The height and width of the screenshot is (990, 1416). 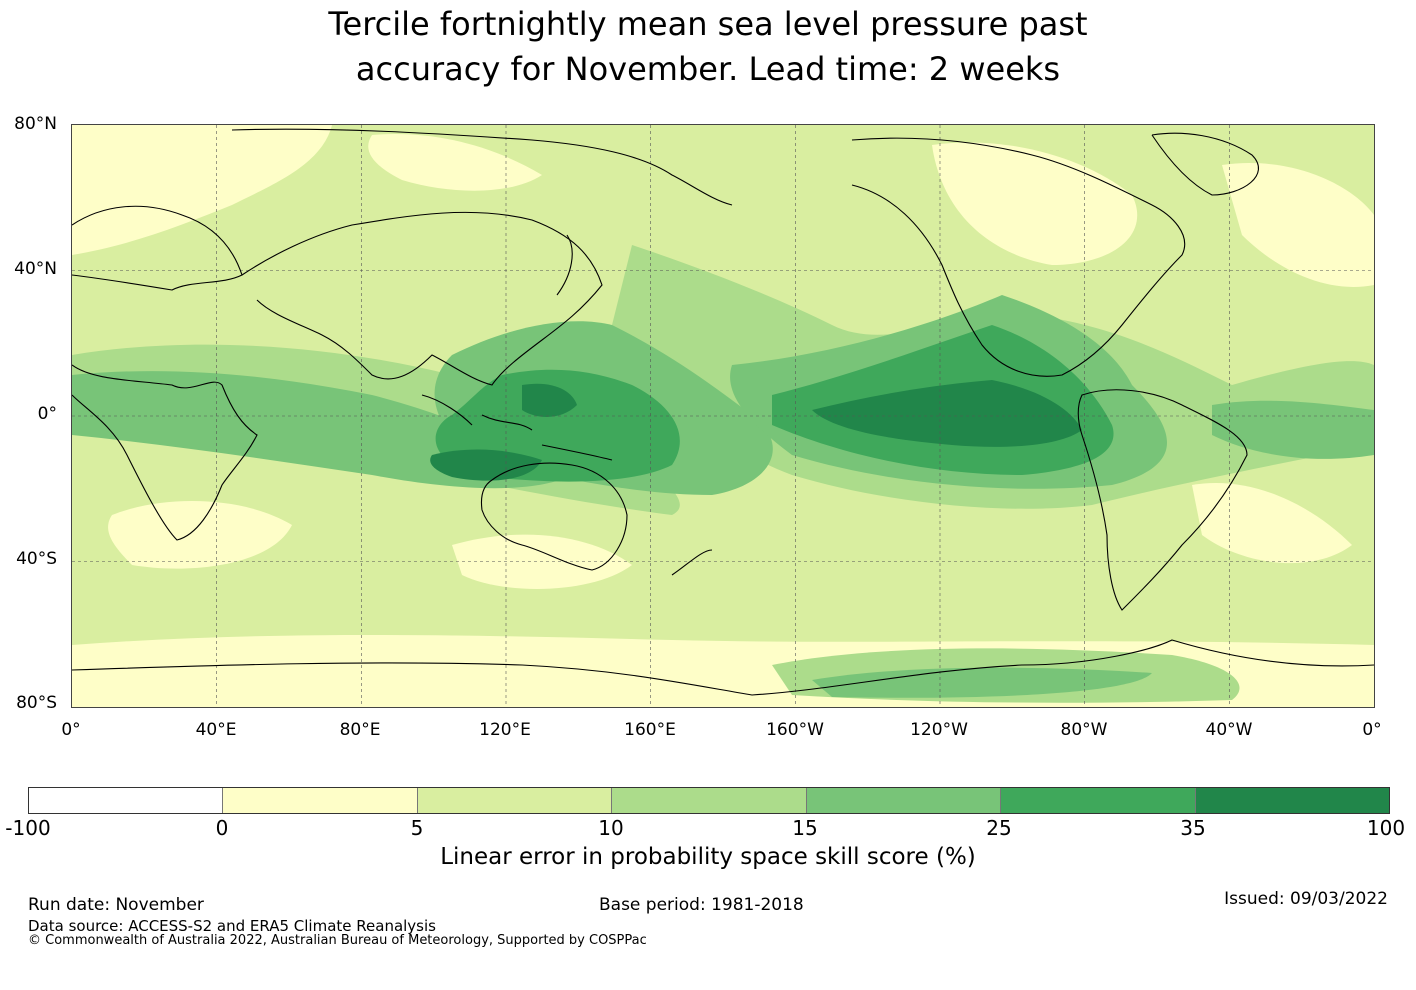 What do you see at coordinates (35, 124) in the screenshot?
I see `lat-label-80n: 80°N` at bounding box center [35, 124].